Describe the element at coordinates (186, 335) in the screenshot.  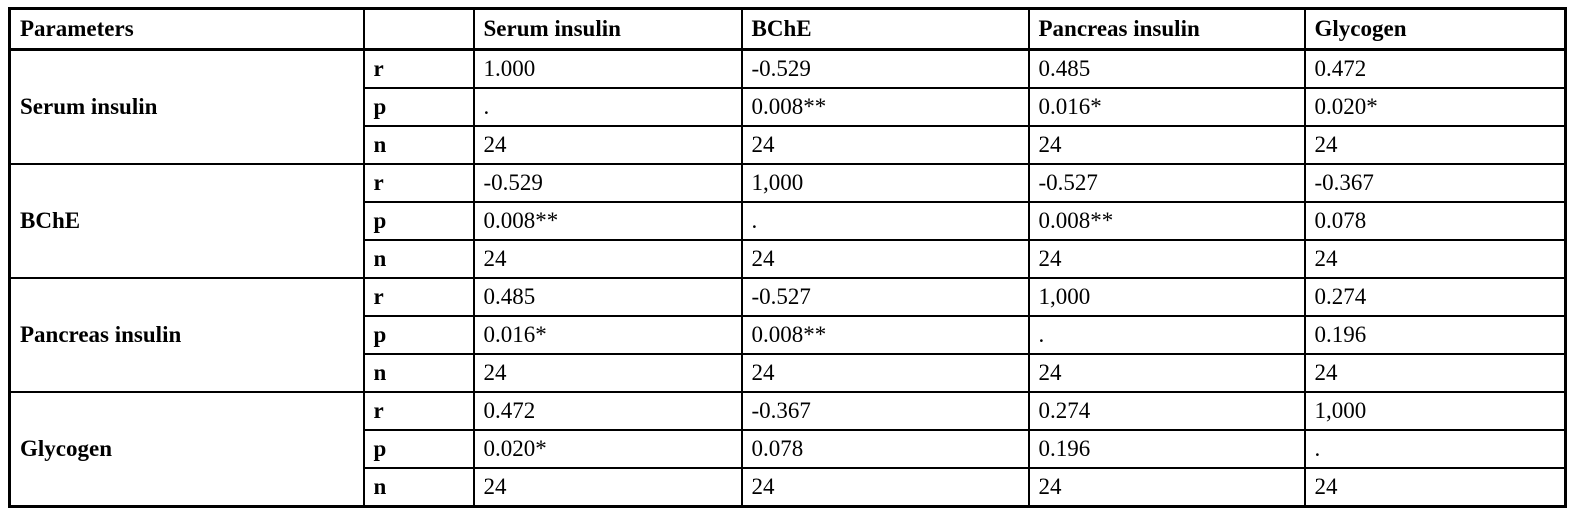
I see `row-group-label-pancreas-insulin: Pancreas insulin` at that location.